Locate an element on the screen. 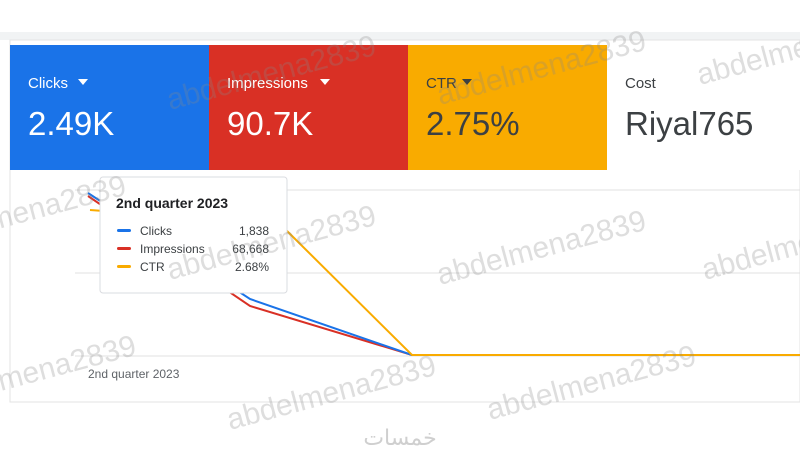 The width and height of the screenshot is (800, 460). tooltip-box is located at coordinates (193, 235).